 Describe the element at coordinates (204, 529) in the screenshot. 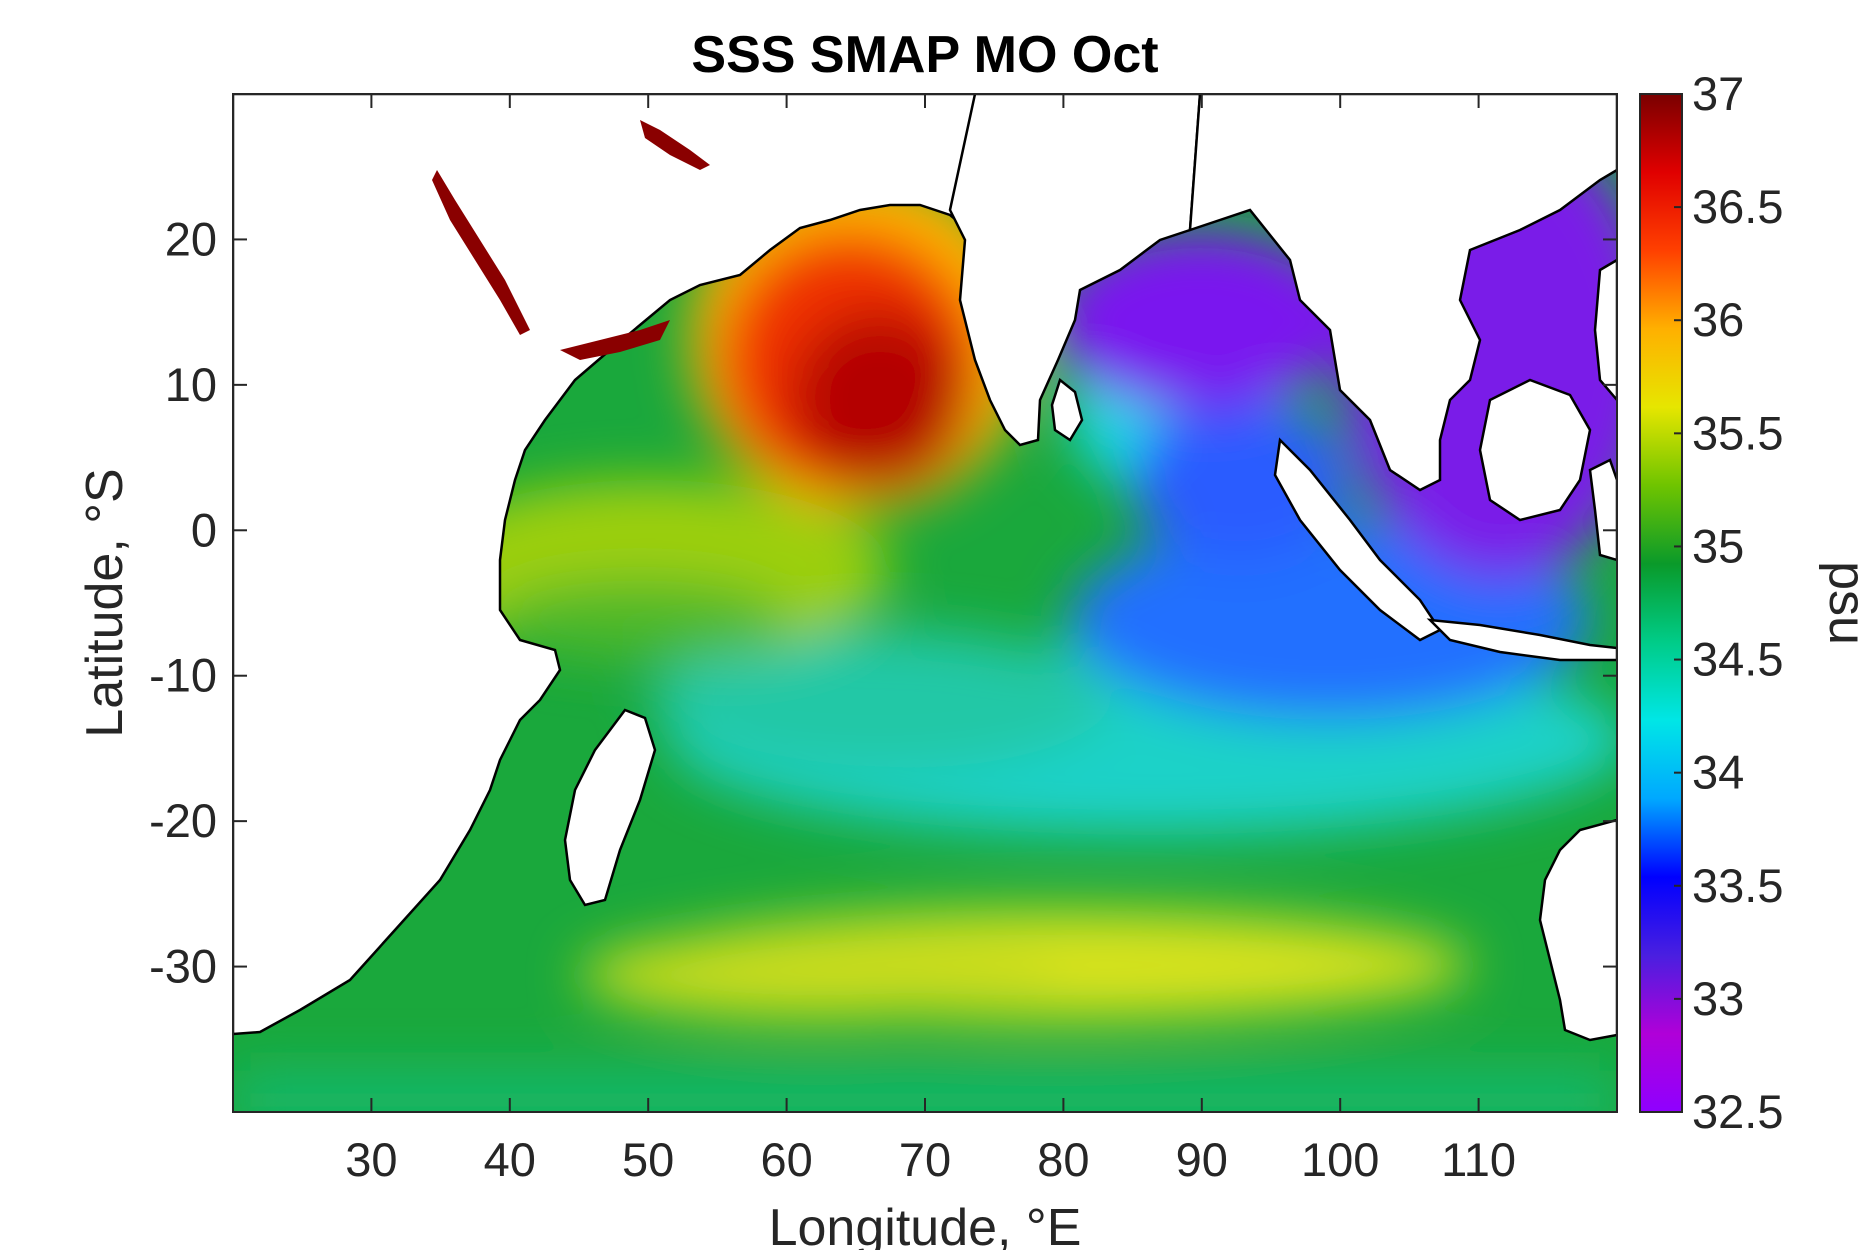

I see `y-tick-label: 0` at that location.